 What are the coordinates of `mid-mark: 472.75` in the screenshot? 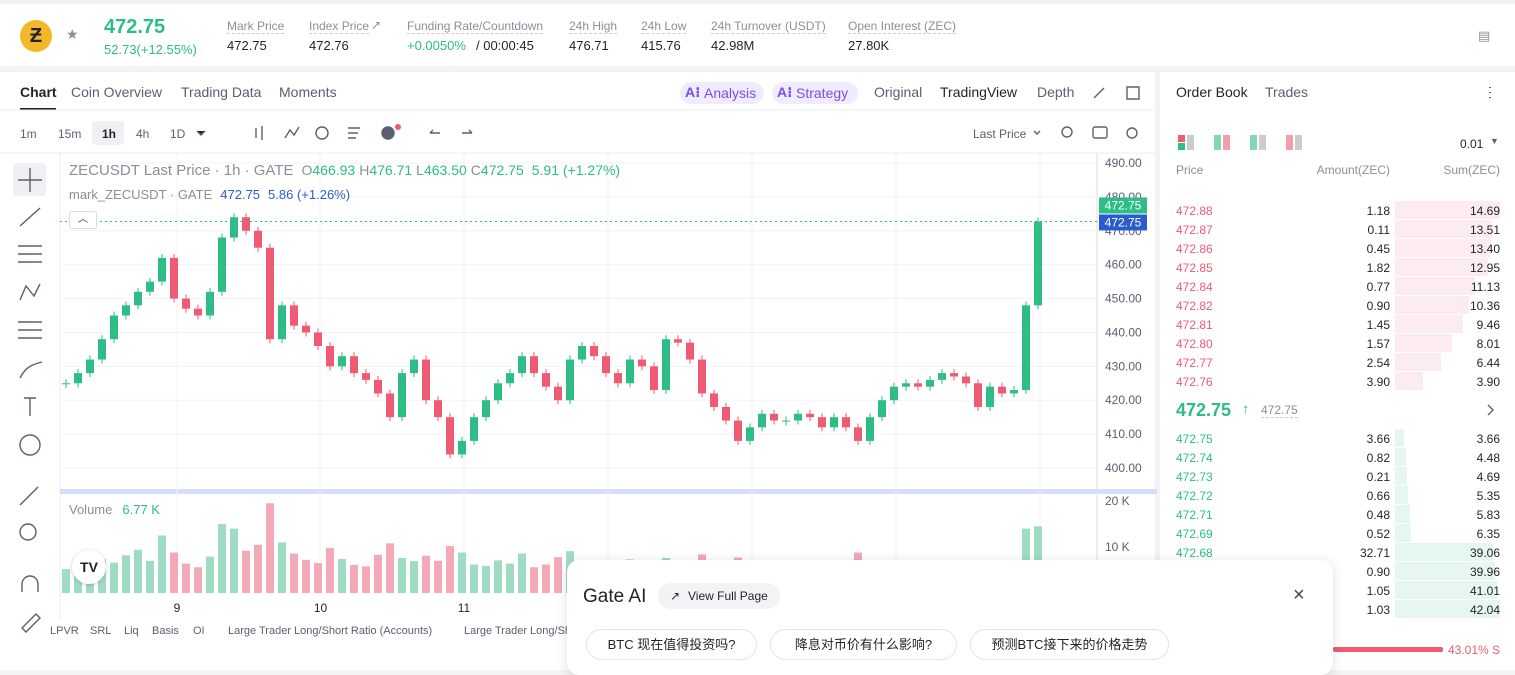 It's located at (1279, 410).